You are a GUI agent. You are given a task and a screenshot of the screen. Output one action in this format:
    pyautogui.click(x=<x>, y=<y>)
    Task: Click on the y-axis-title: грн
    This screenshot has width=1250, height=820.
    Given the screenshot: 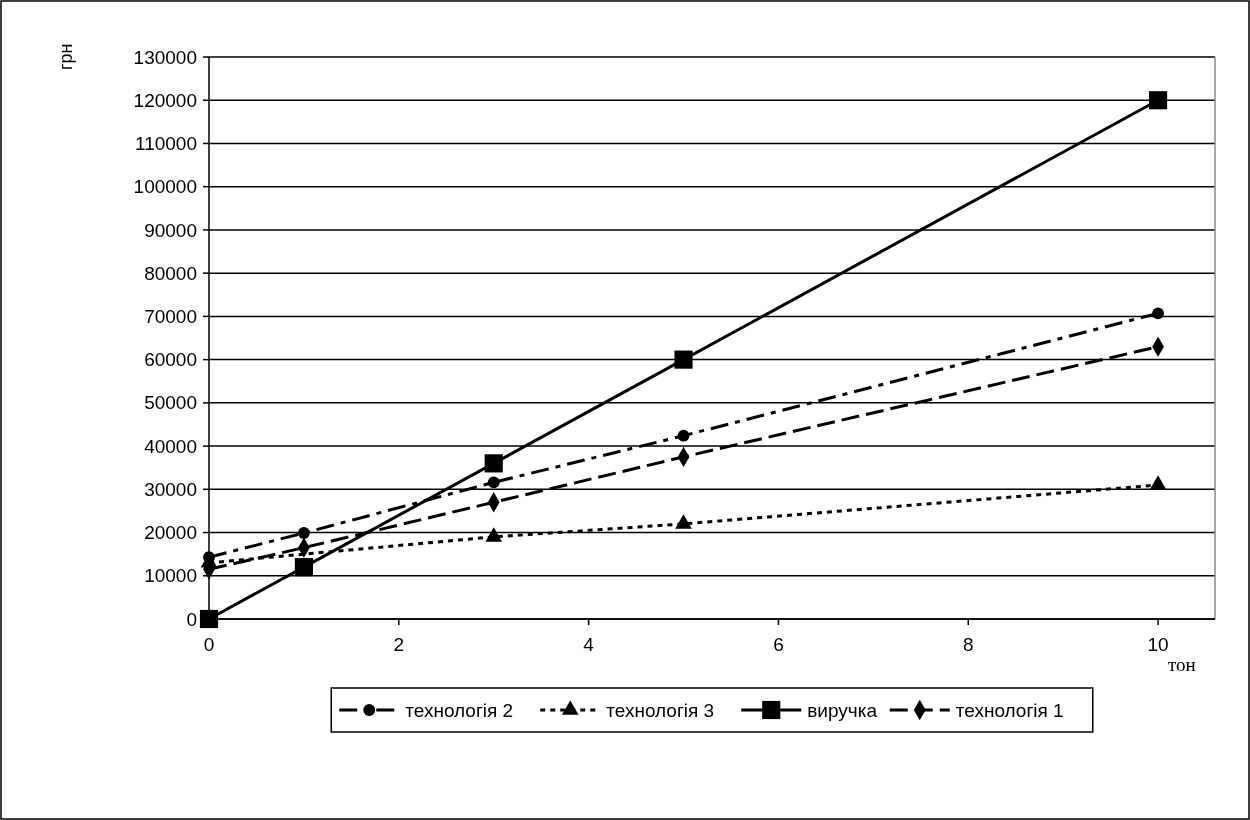 What is the action you would take?
    pyautogui.click(x=66, y=56)
    